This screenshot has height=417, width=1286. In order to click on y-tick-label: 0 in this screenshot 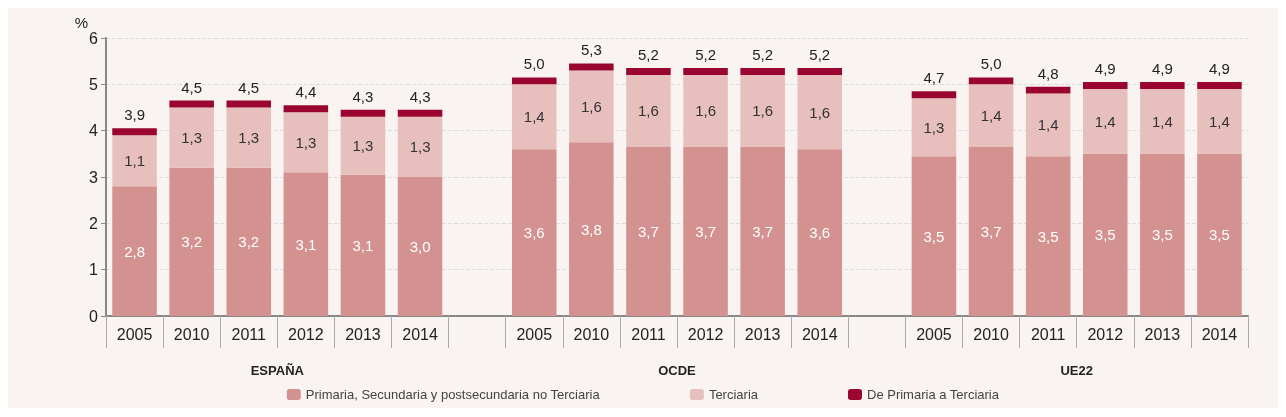, I will do `click(94, 316)`.